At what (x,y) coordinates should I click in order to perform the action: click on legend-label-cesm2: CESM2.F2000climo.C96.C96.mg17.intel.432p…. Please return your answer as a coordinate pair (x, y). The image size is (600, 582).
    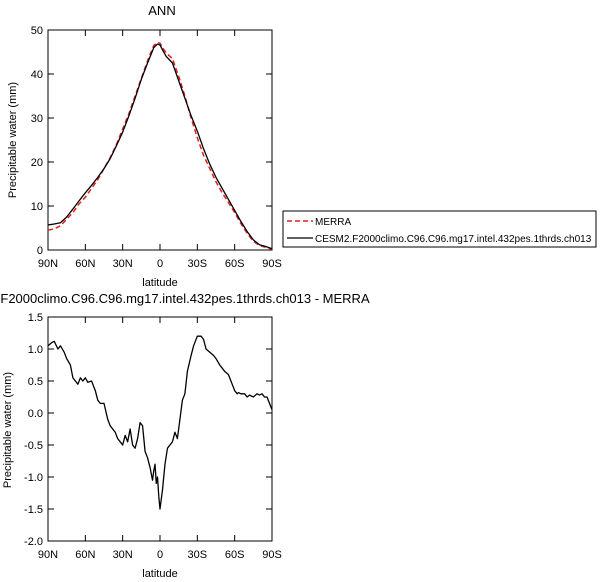
    Looking at the image, I should click on (453, 239).